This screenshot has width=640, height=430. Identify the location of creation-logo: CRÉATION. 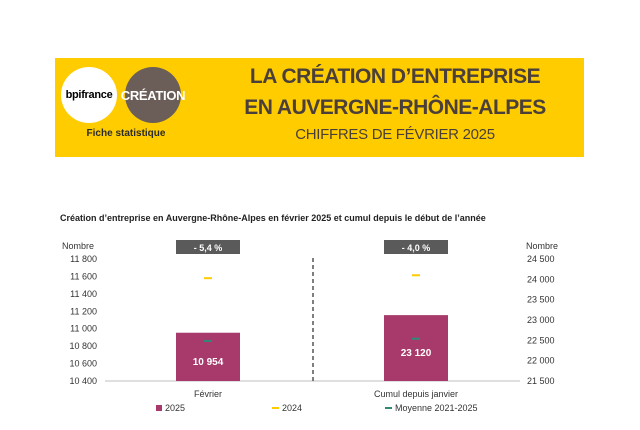
(153, 95).